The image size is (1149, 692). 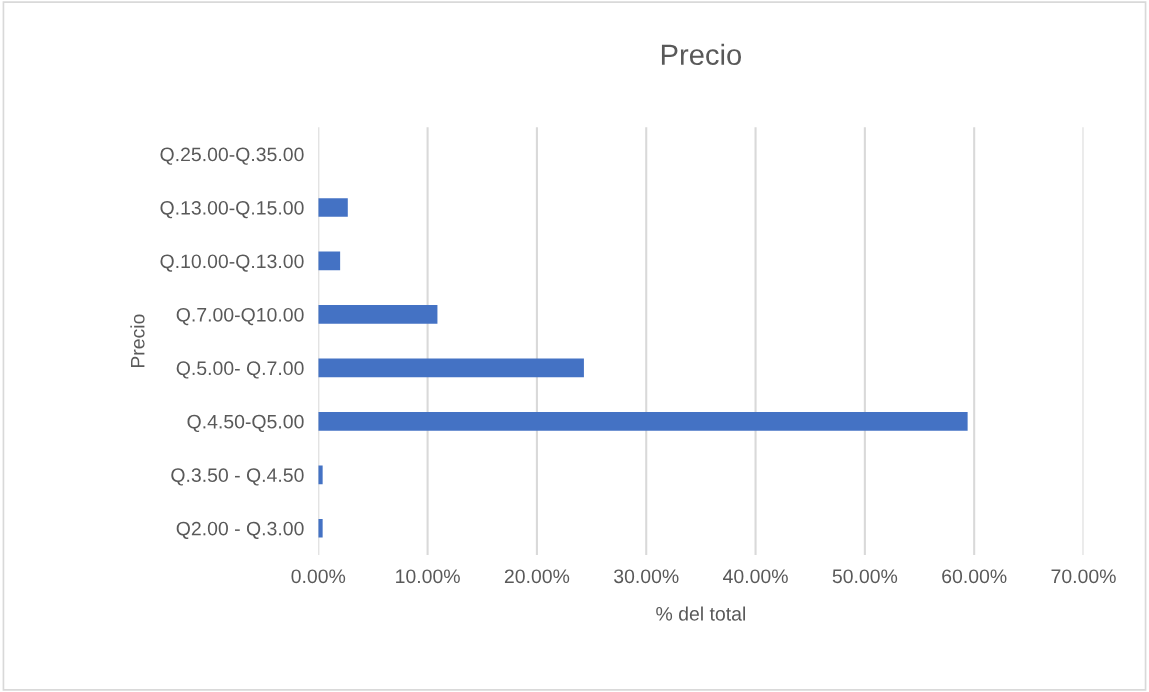 I want to click on y-tick-label: Q.5.00- Q.7.00, so click(x=240, y=370).